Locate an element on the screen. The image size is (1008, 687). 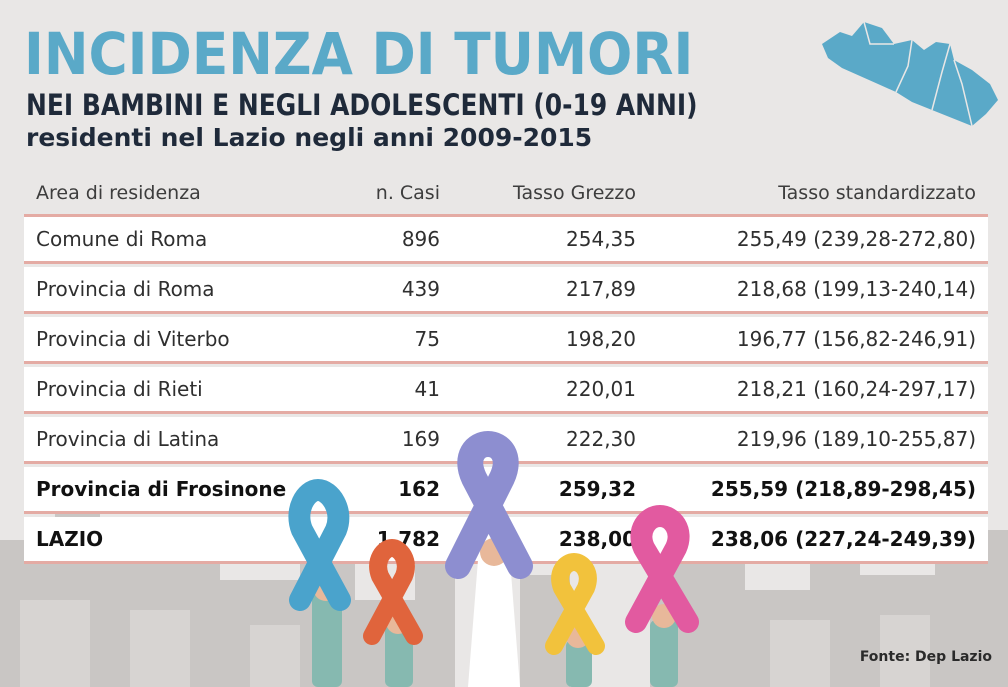
cell-tasso-standardizzato: 219,96 (189,10-255,87) is located at coordinates (856, 439).